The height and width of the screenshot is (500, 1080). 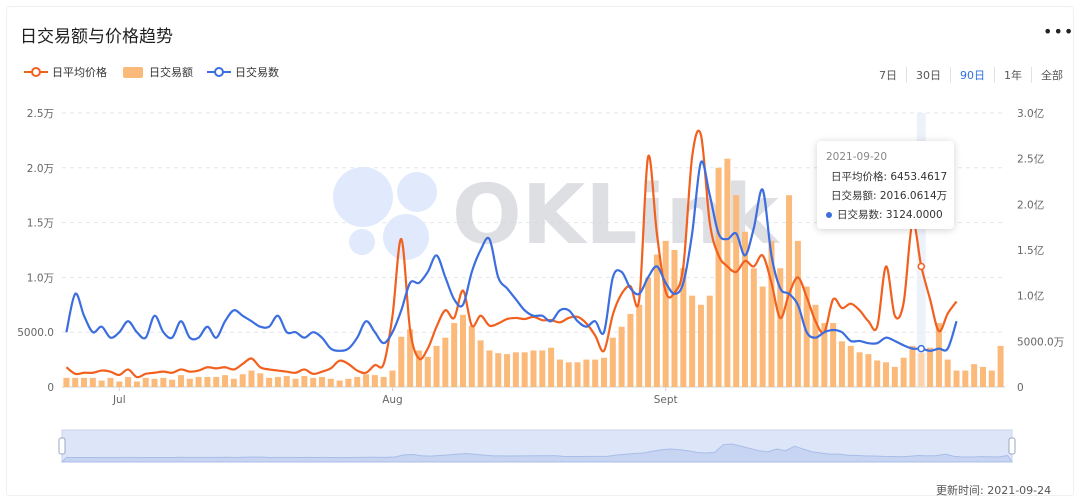 What do you see at coordinates (40, 278) in the screenshot?
I see `y-left-tick-label: 1.0万` at bounding box center [40, 278].